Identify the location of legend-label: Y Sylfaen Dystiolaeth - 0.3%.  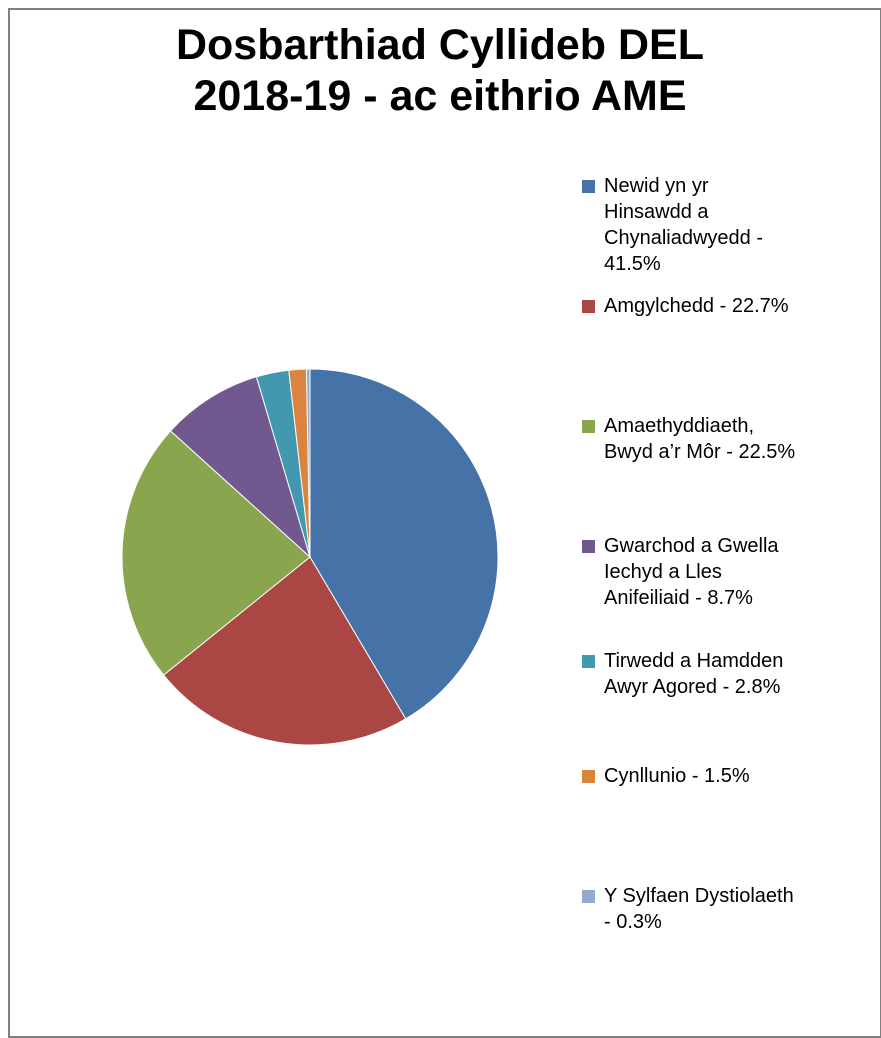
(722, 909).